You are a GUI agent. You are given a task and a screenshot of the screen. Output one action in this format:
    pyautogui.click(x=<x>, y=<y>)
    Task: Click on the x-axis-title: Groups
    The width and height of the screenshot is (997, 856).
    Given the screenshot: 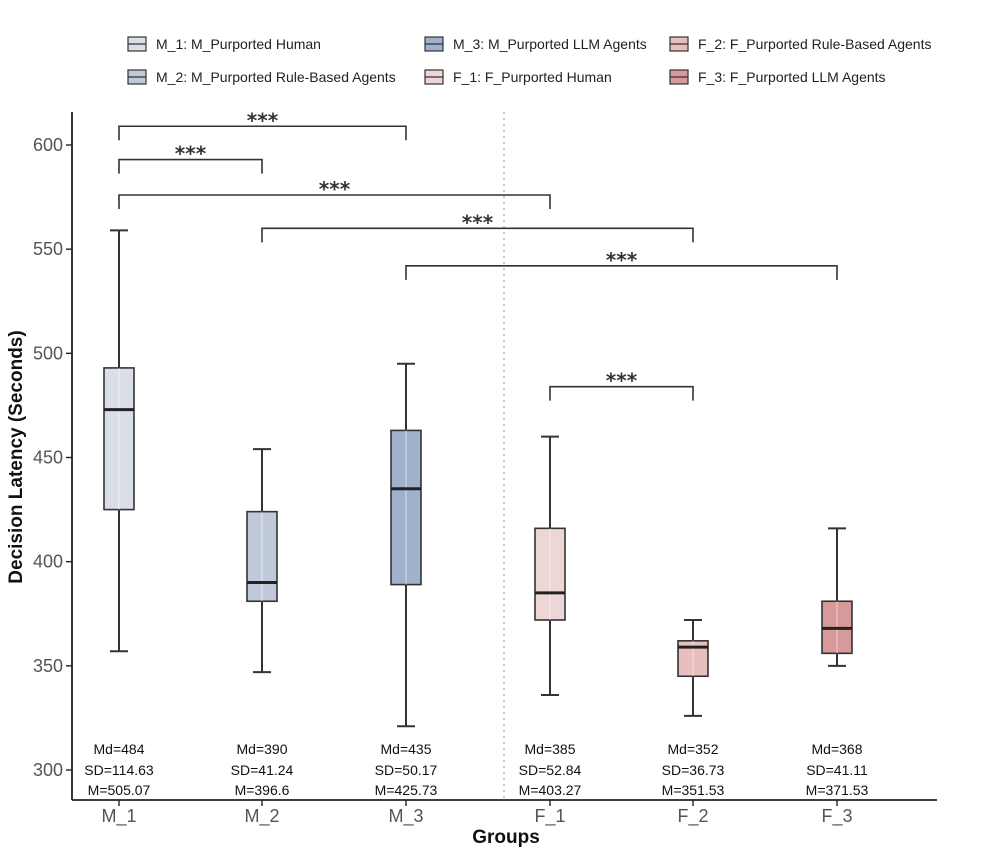 What is the action you would take?
    pyautogui.click(x=506, y=837)
    